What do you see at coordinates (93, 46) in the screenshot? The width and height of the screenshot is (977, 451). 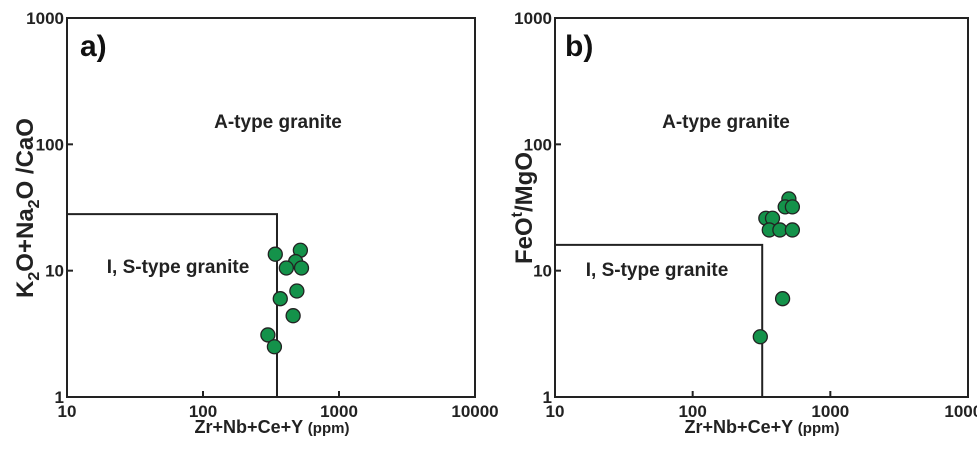 I see `panel-label: a)` at bounding box center [93, 46].